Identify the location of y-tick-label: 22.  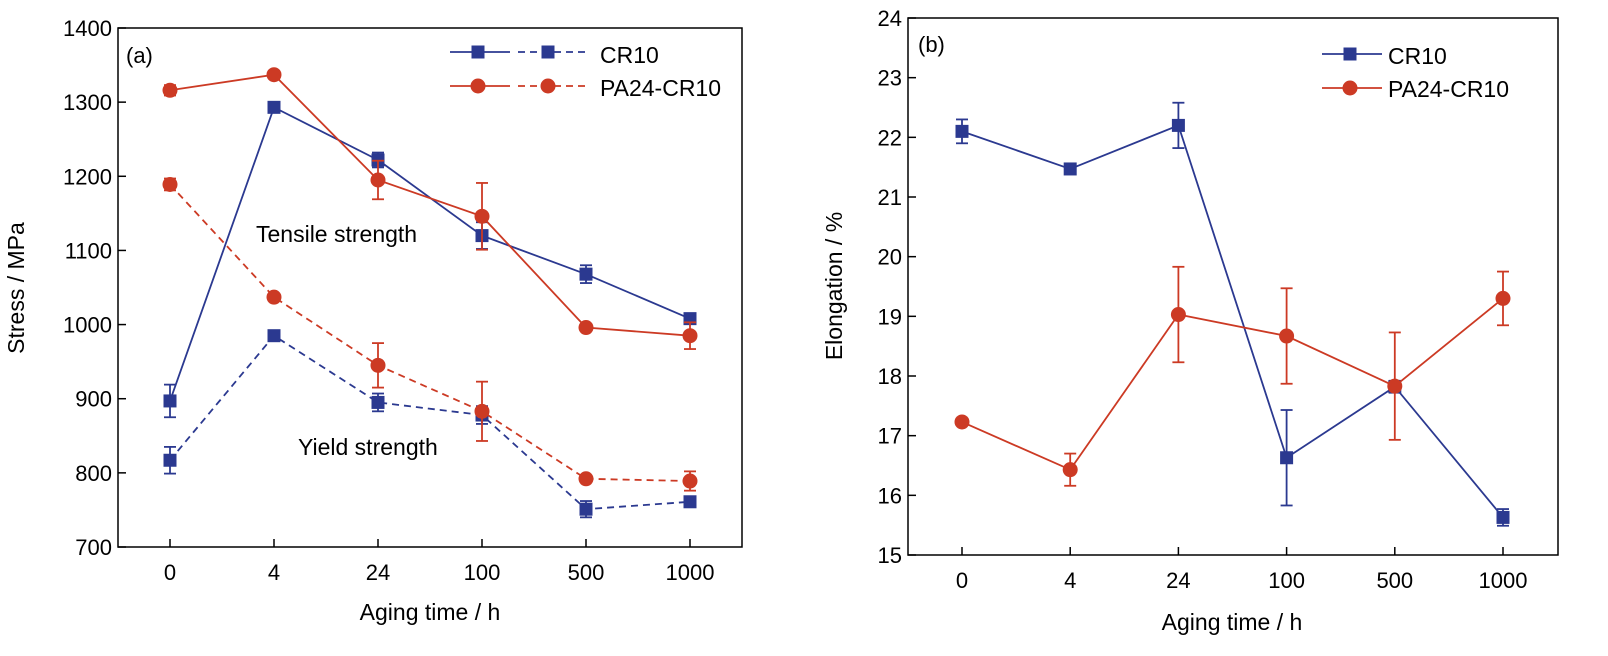
(890, 137).